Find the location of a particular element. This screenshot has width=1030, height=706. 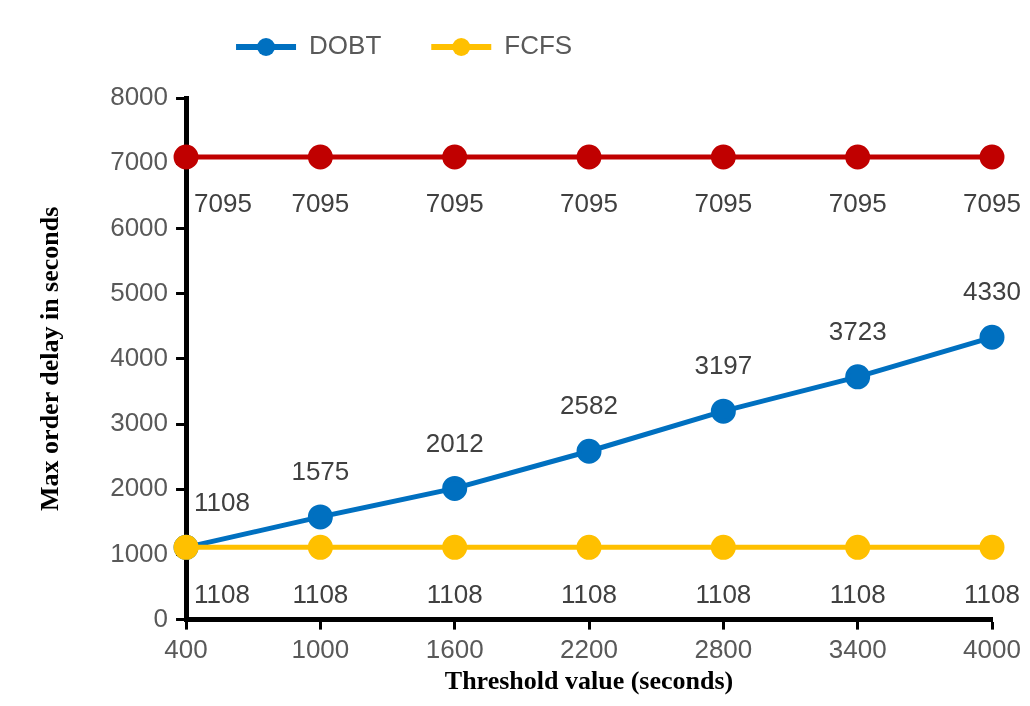

x-tick-label: 1000 is located at coordinates (320, 649).